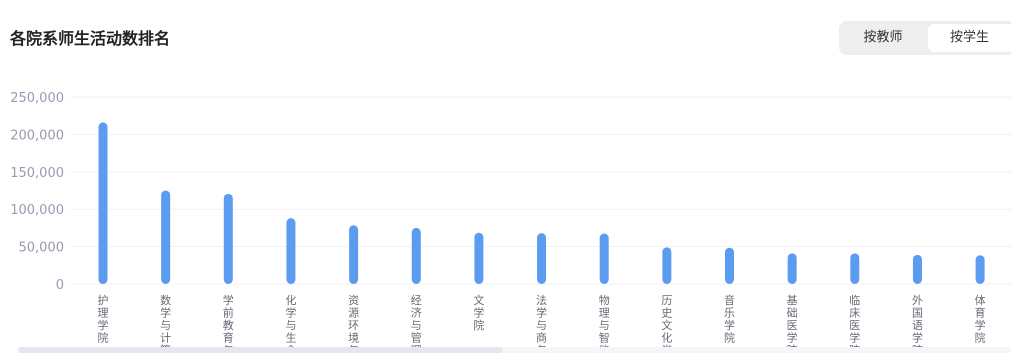  Describe the element at coordinates (604, 323) in the screenshot. I see `x-tick-label: 物理与智能` at that location.